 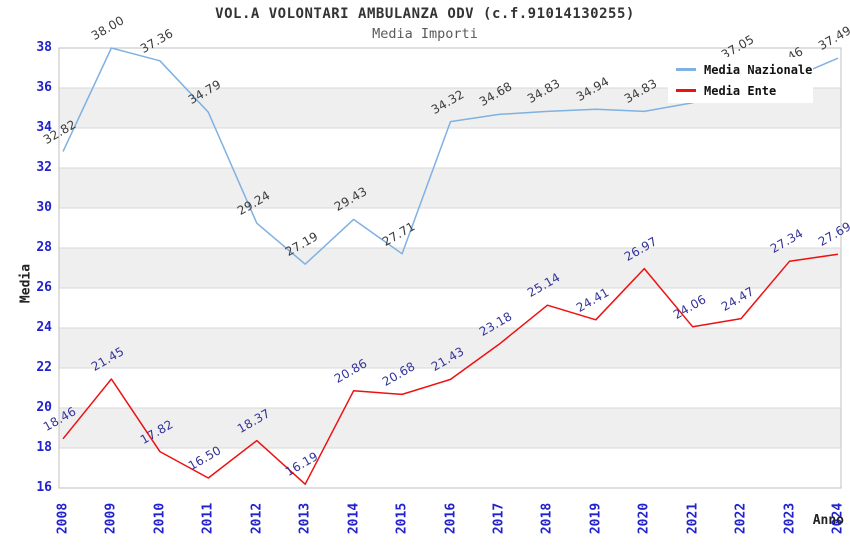 I want to click on y-tick-label: 26, so click(x=44, y=287).